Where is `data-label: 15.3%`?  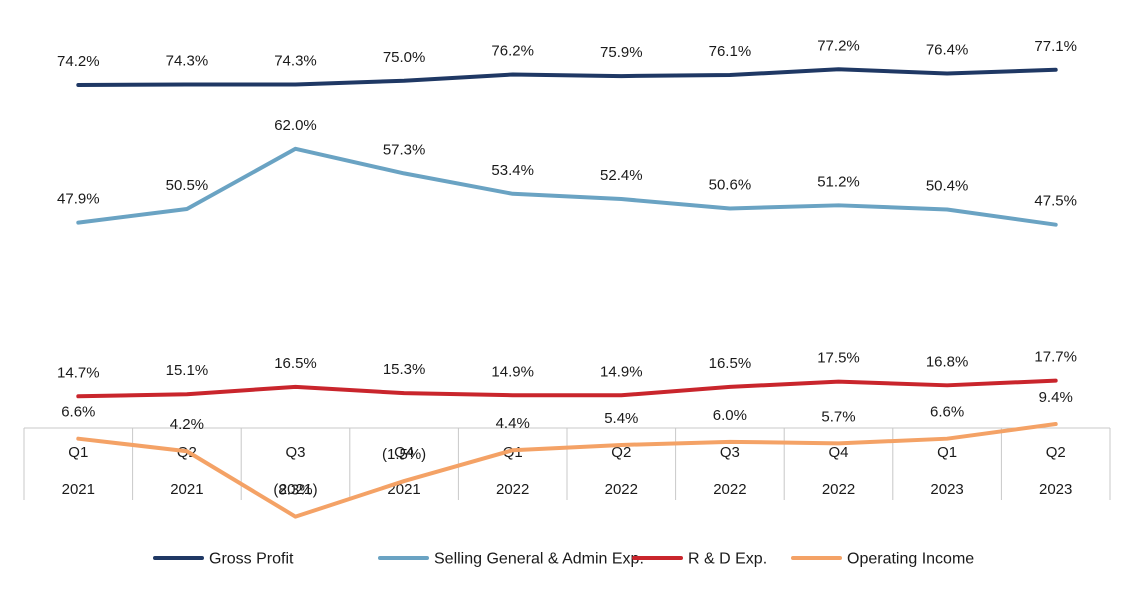 data-label: 15.3% is located at coordinates (404, 369).